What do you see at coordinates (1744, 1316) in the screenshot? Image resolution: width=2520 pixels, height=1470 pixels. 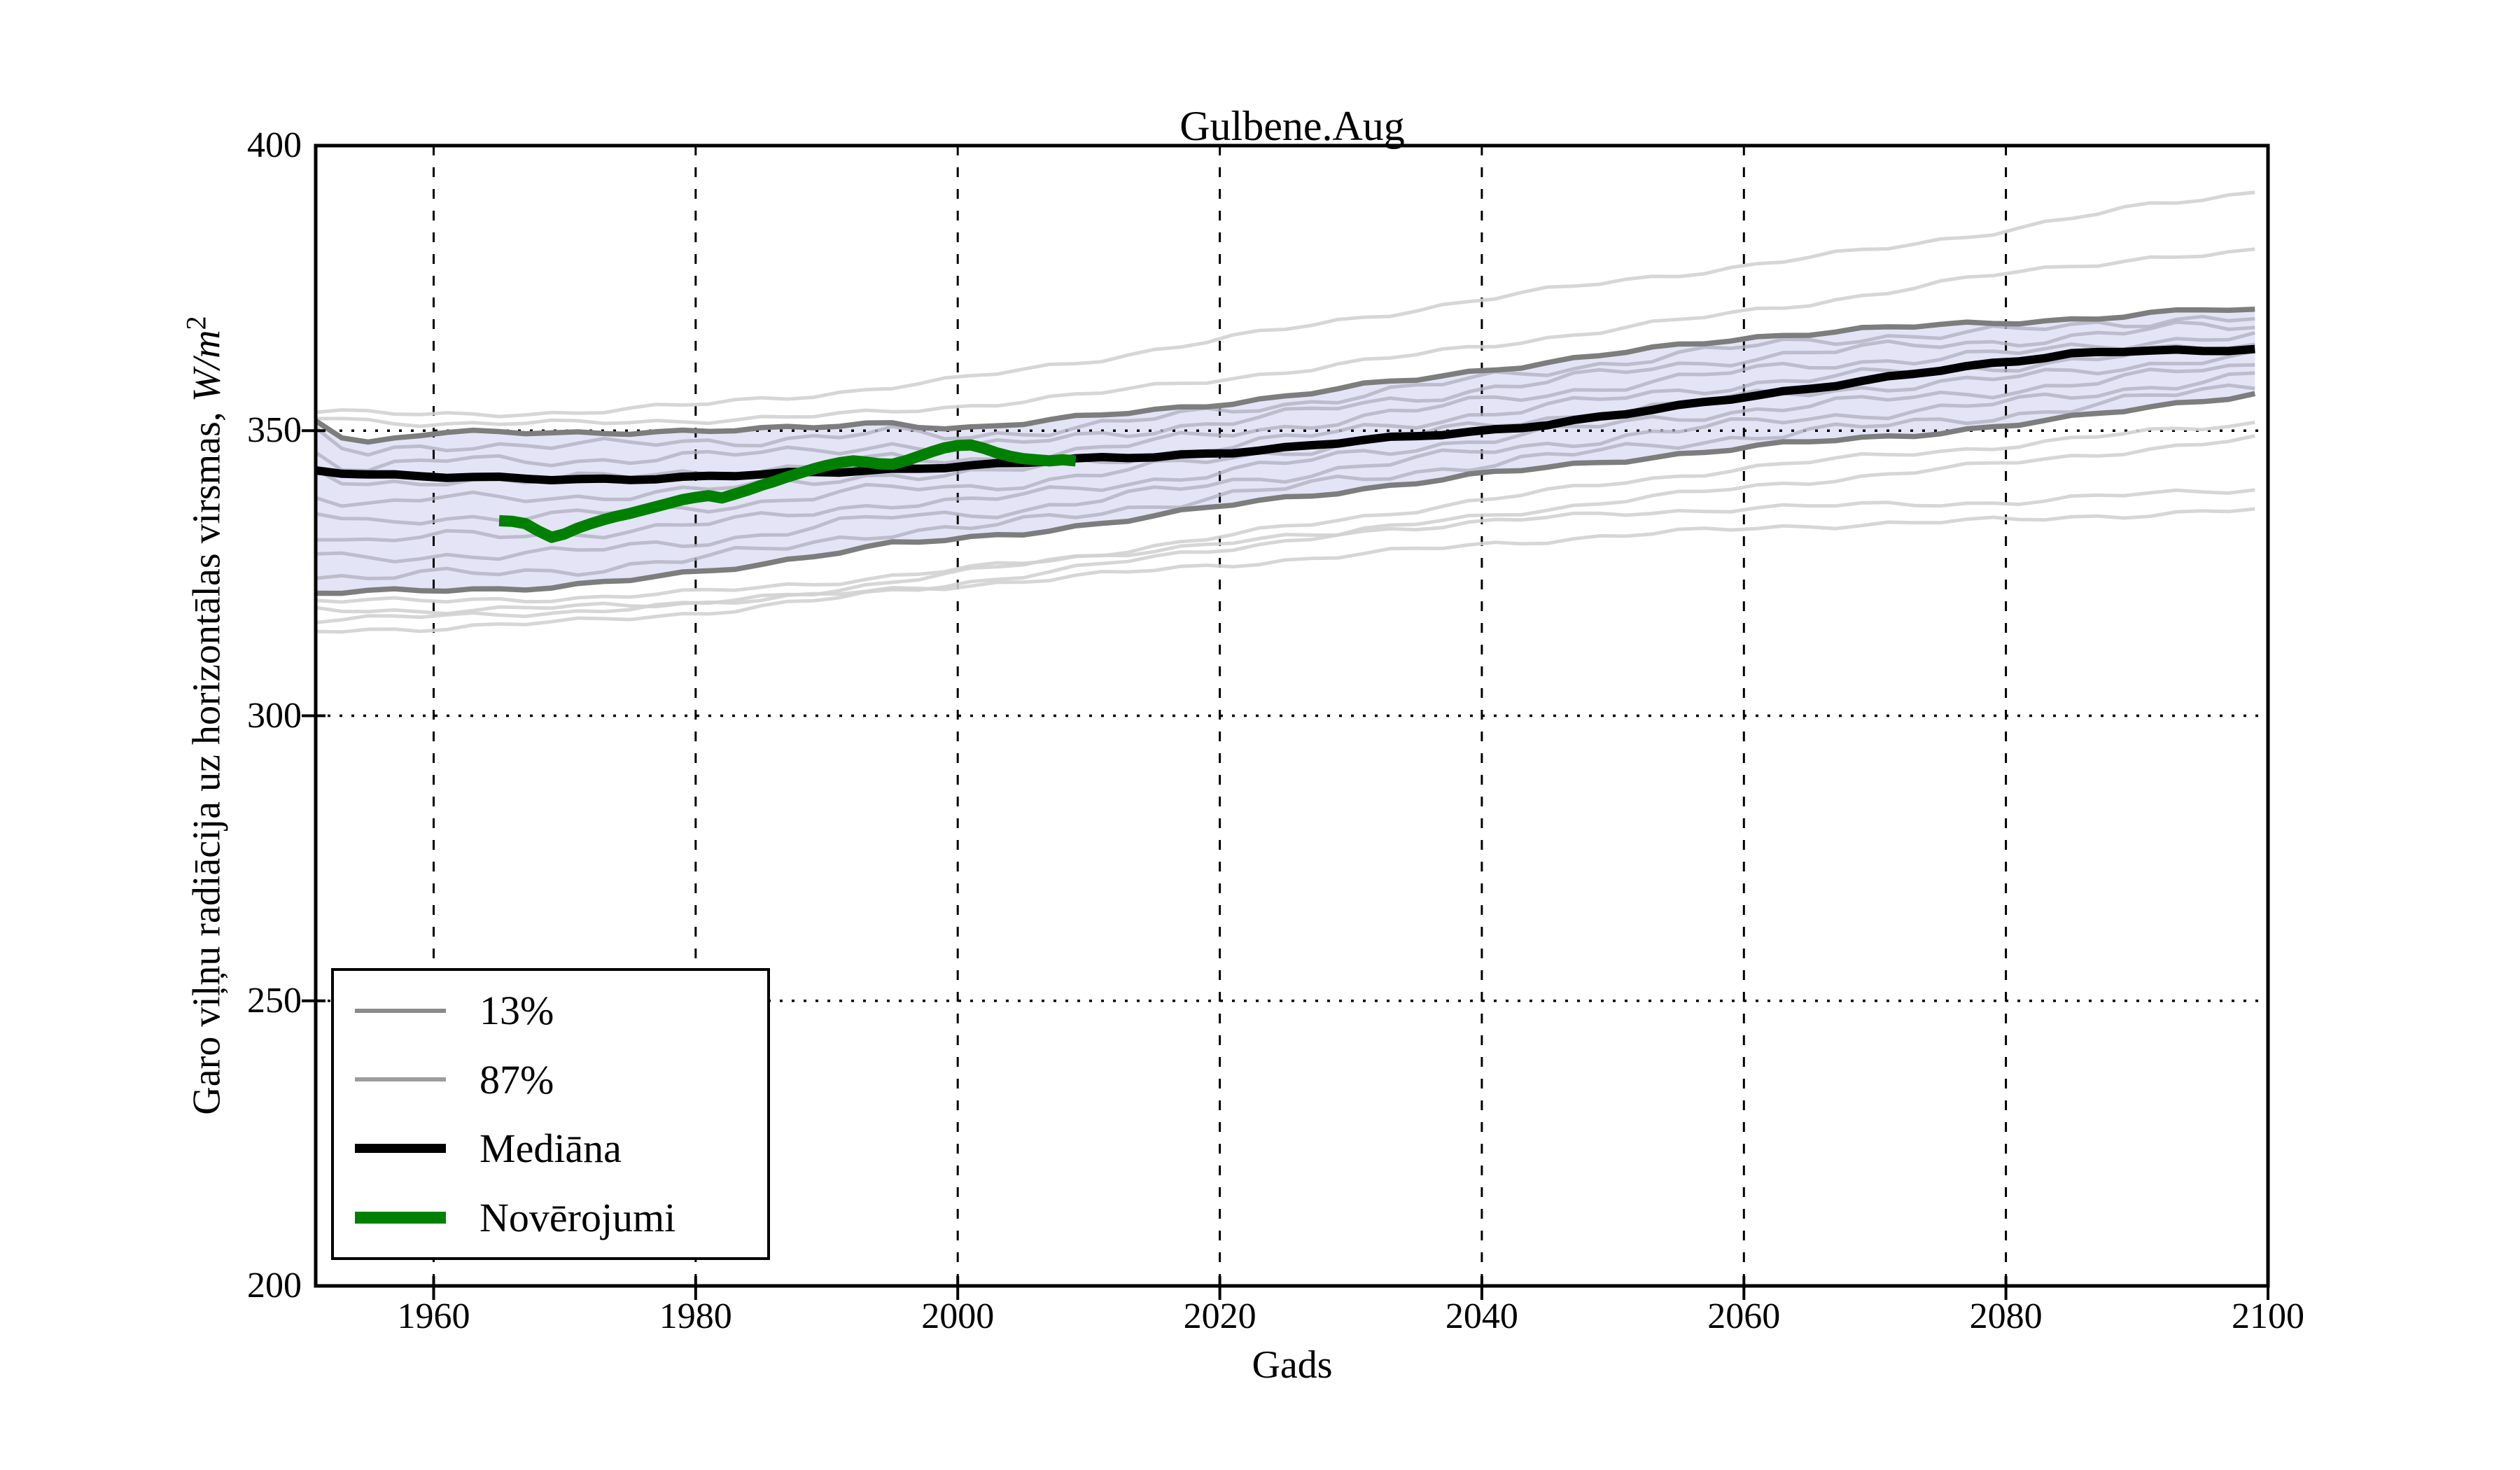 I see `x-tick-label-2060: 2060` at bounding box center [1744, 1316].